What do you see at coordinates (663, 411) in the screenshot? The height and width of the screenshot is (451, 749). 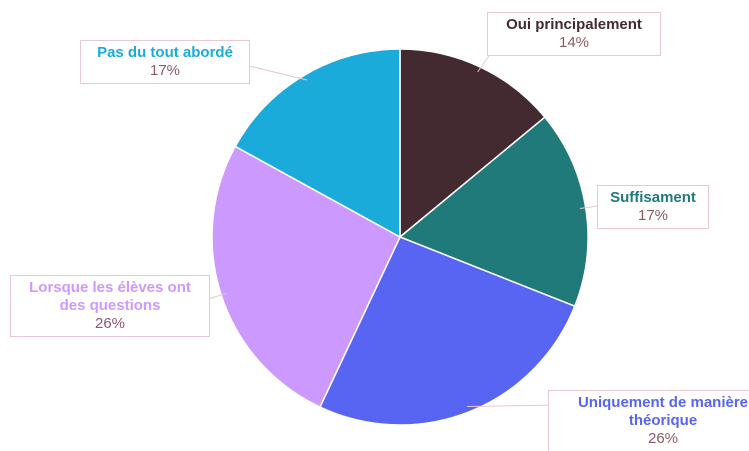 I see `category-name: Uniquement de manière théorique` at bounding box center [663, 411].